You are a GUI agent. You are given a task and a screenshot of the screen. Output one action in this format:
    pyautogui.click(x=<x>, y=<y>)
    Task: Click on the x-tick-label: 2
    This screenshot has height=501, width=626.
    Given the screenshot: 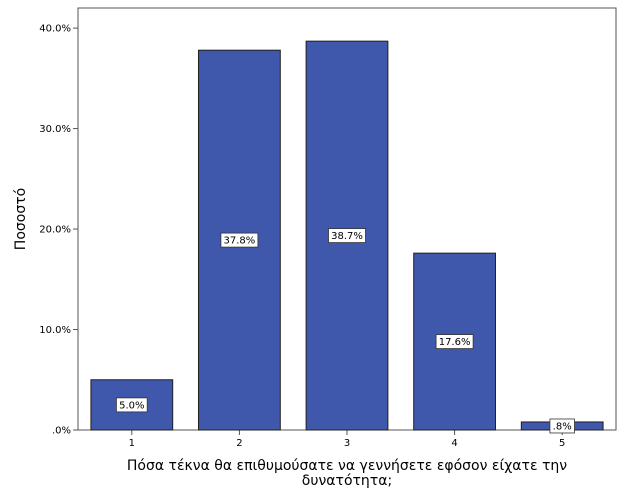 What is the action you would take?
    pyautogui.click(x=239, y=443)
    